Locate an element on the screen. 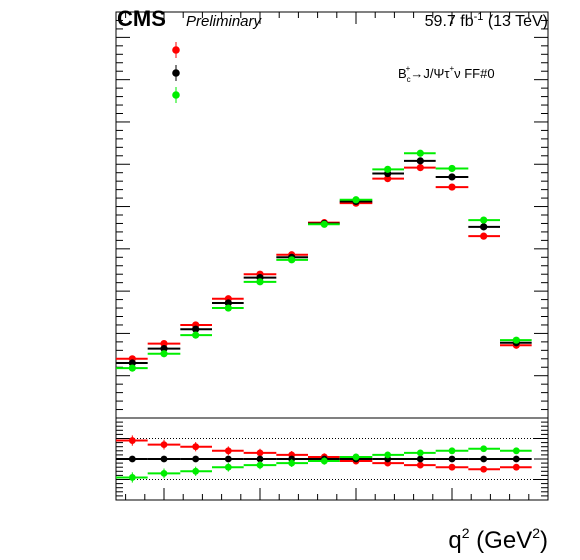 The width and height of the screenshot is (580, 560). decay-annotation-part: c is located at coordinates (409, 79).